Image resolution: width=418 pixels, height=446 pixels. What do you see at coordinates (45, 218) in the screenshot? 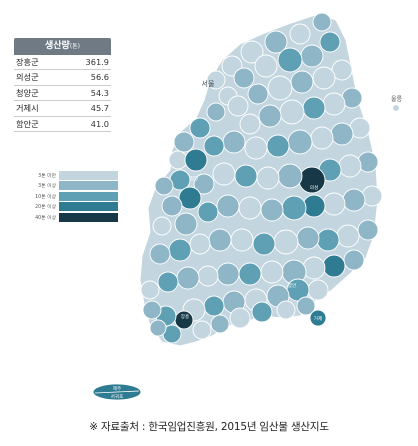
I see `legend-label: 40톤 이상` at bounding box center [45, 218].